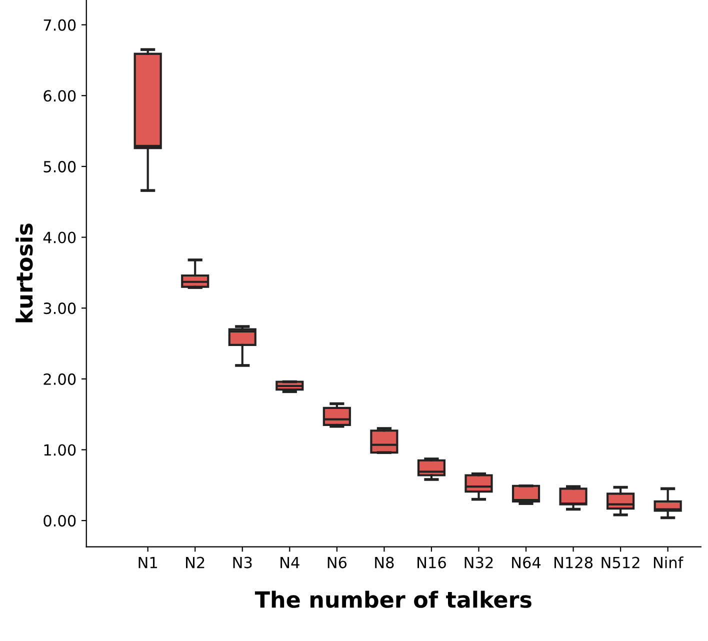  What do you see at coordinates (195, 562) in the screenshot?
I see `x-tick-label: N2` at bounding box center [195, 562].